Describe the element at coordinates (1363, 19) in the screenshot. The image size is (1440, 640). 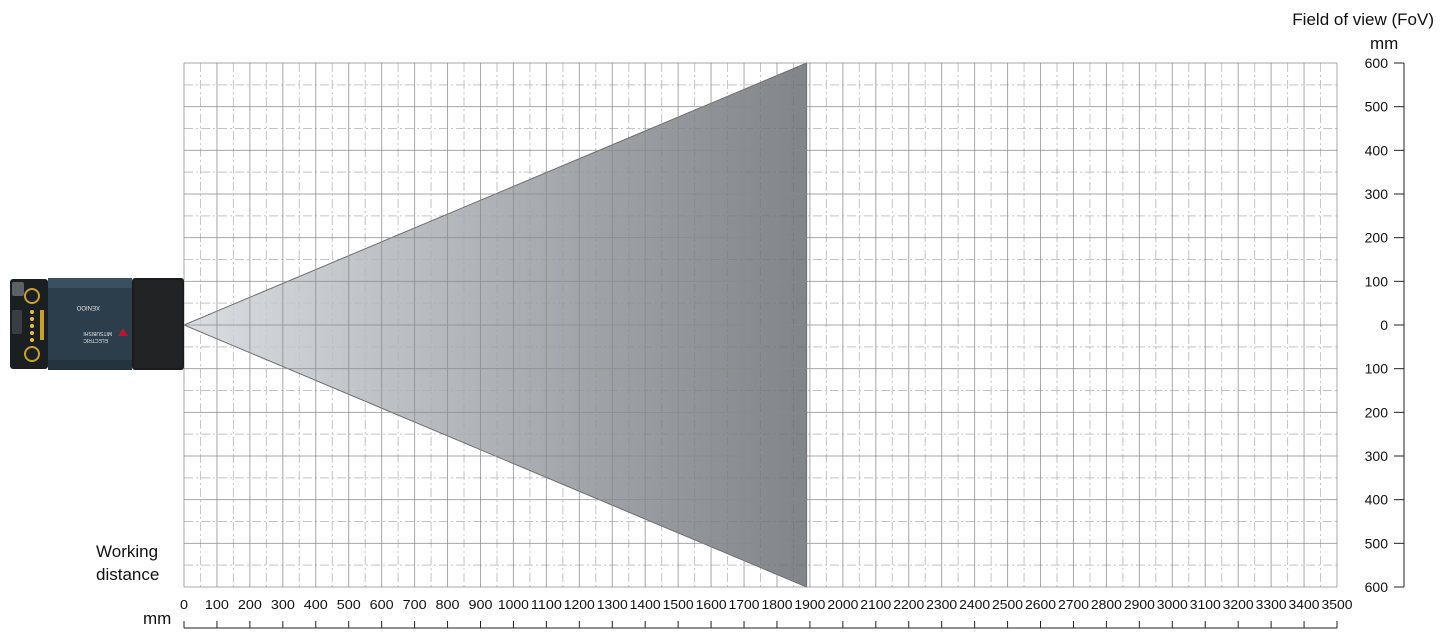
I see `y-axis-title: Field of view (FoV)` at that location.